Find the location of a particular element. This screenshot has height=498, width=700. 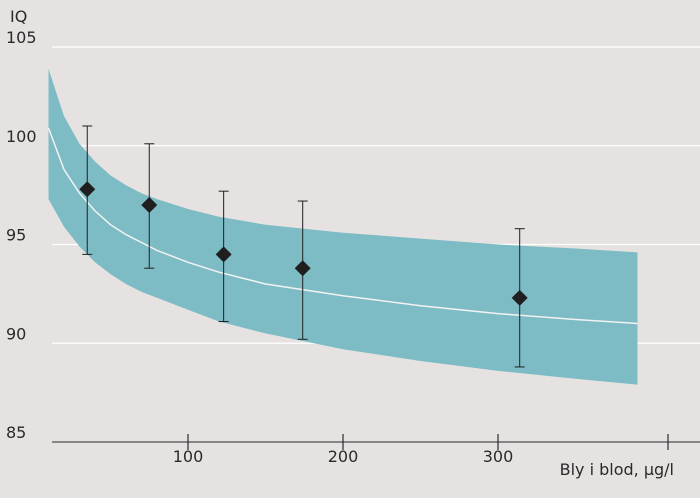

y-tick-label: 105 is located at coordinates (21, 37).